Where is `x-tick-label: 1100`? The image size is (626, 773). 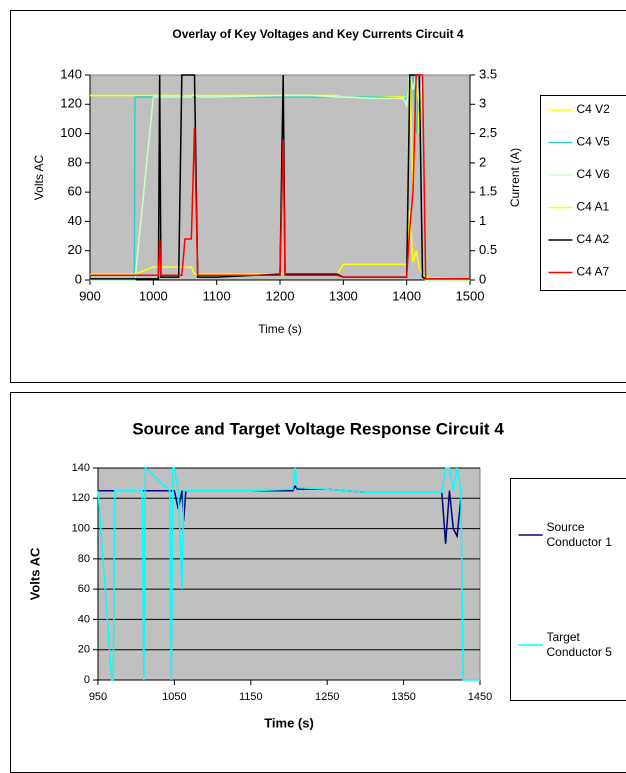 x-tick-label: 1100 is located at coordinates (217, 295).